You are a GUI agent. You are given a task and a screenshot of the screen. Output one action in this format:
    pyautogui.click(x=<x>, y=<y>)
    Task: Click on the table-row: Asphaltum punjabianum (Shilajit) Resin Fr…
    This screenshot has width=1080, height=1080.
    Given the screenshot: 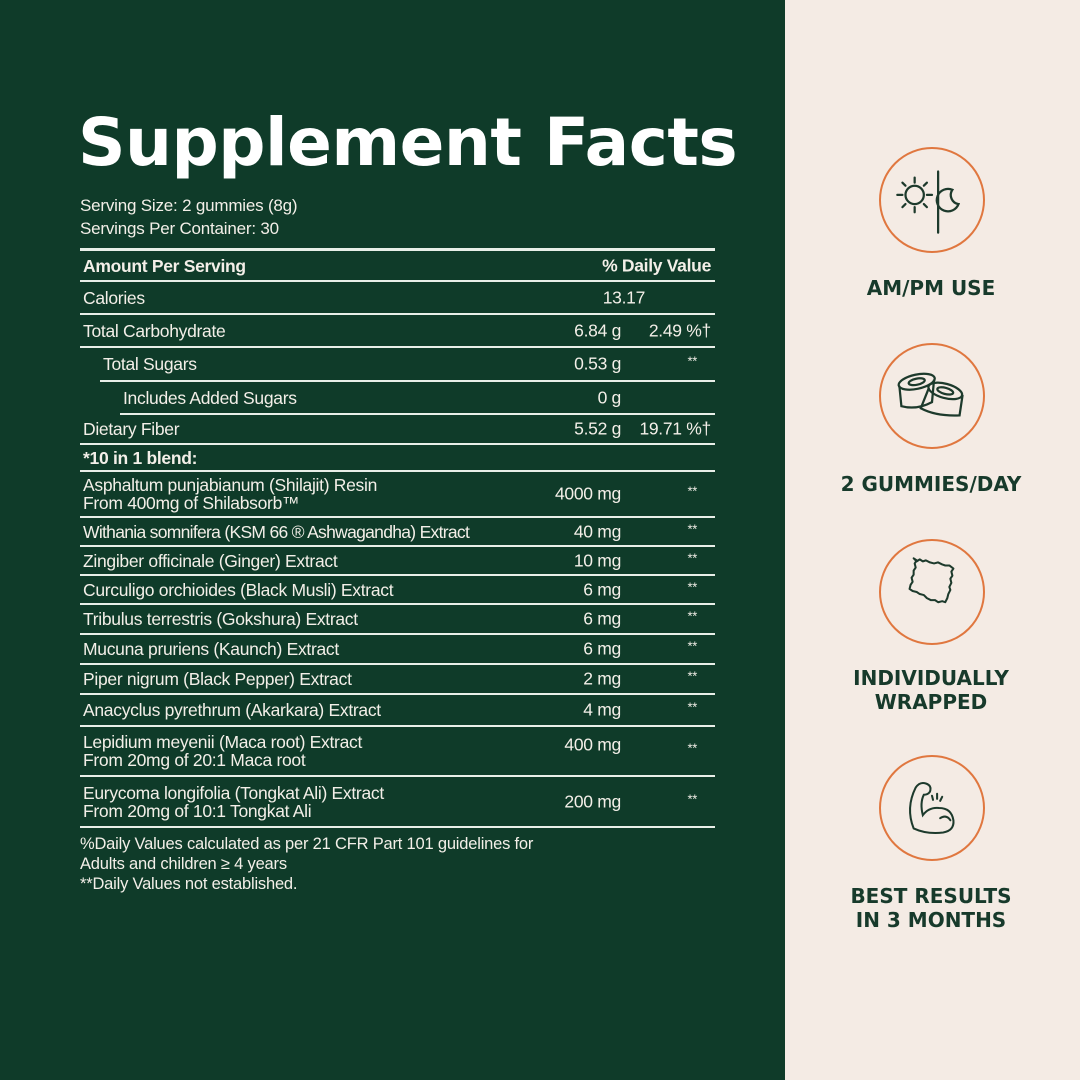 What is the action you would take?
    pyautogui.click(x=397, y=495)
    